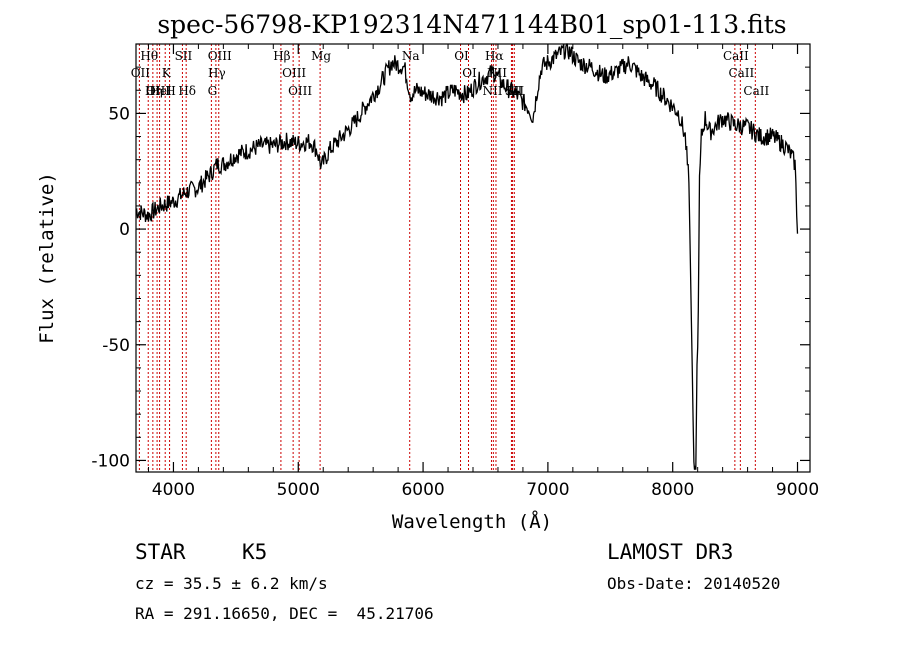  What do you see at coordinates (213, 91) in the screenshot?
I see `spectral-line-label: G` at bounding box center [213, 91].